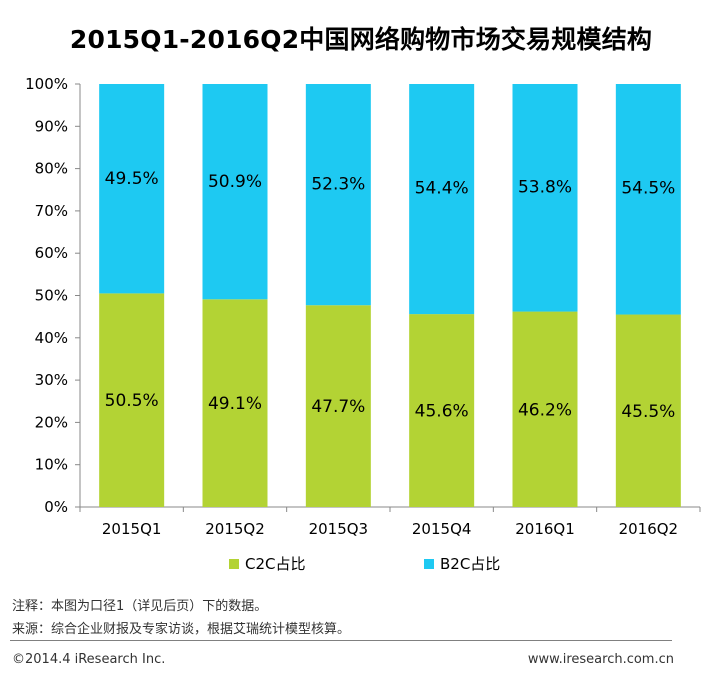  I want to click on bar-b2c-2015Q3, so click(338, 195).